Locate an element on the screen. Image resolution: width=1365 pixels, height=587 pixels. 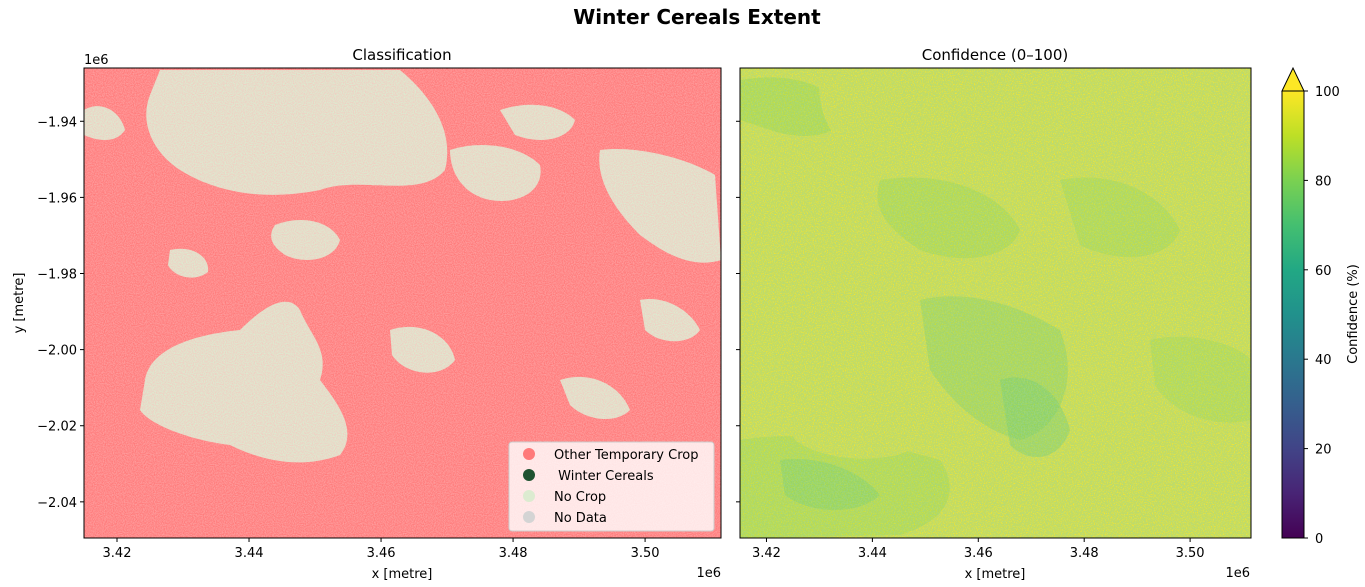
legend-label-winter-cereals: Winter Cereals is located at coordinates (604, 476).